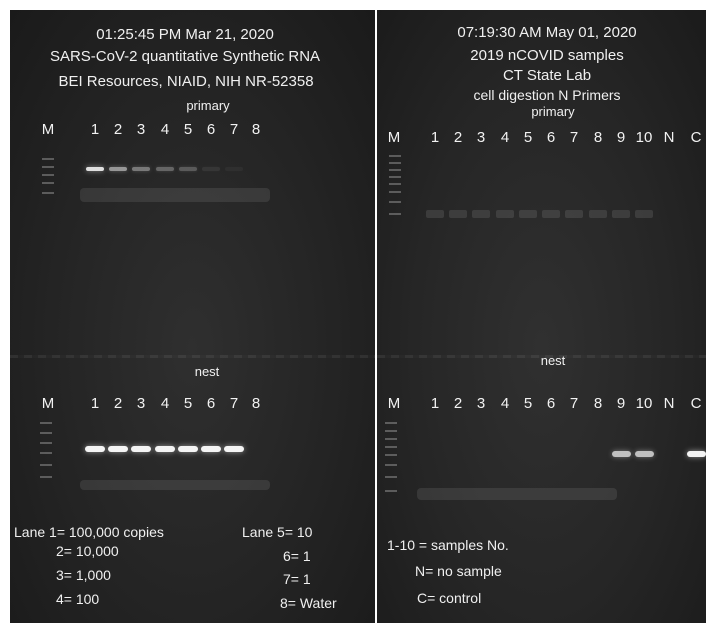  What do you see at coordinates (188, 403) in the screenshot?
I see `left-nest-lane-label-5: 5` at bounding box center [188, 403].